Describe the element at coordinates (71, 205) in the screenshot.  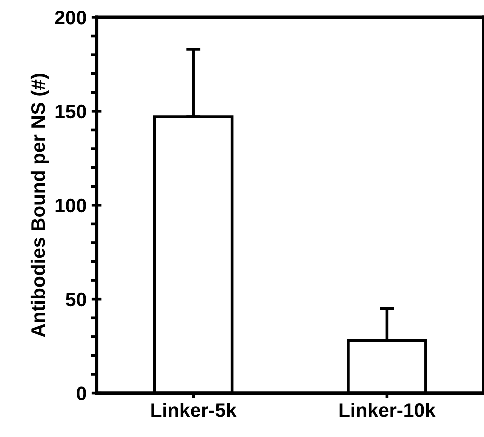
I see `y-tick-label: 100` at that location.